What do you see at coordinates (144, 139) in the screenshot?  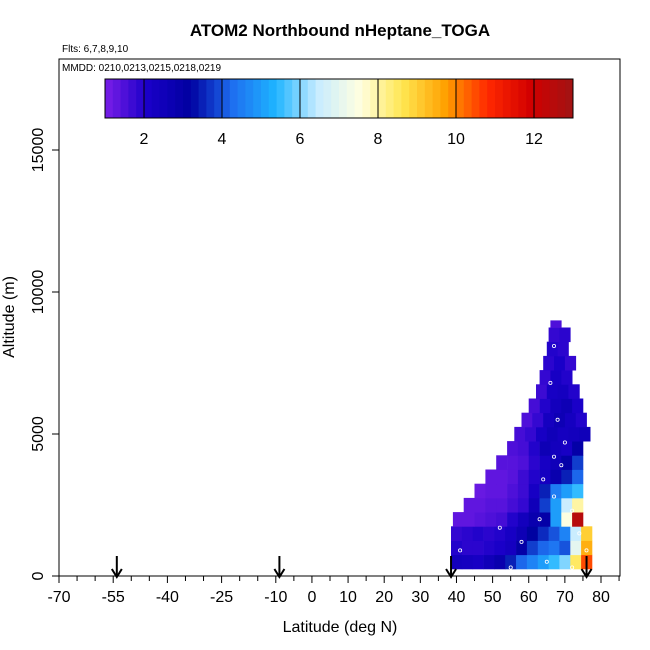 I see `colorbar-tick-label: 2` at bounding box center [144, 139].